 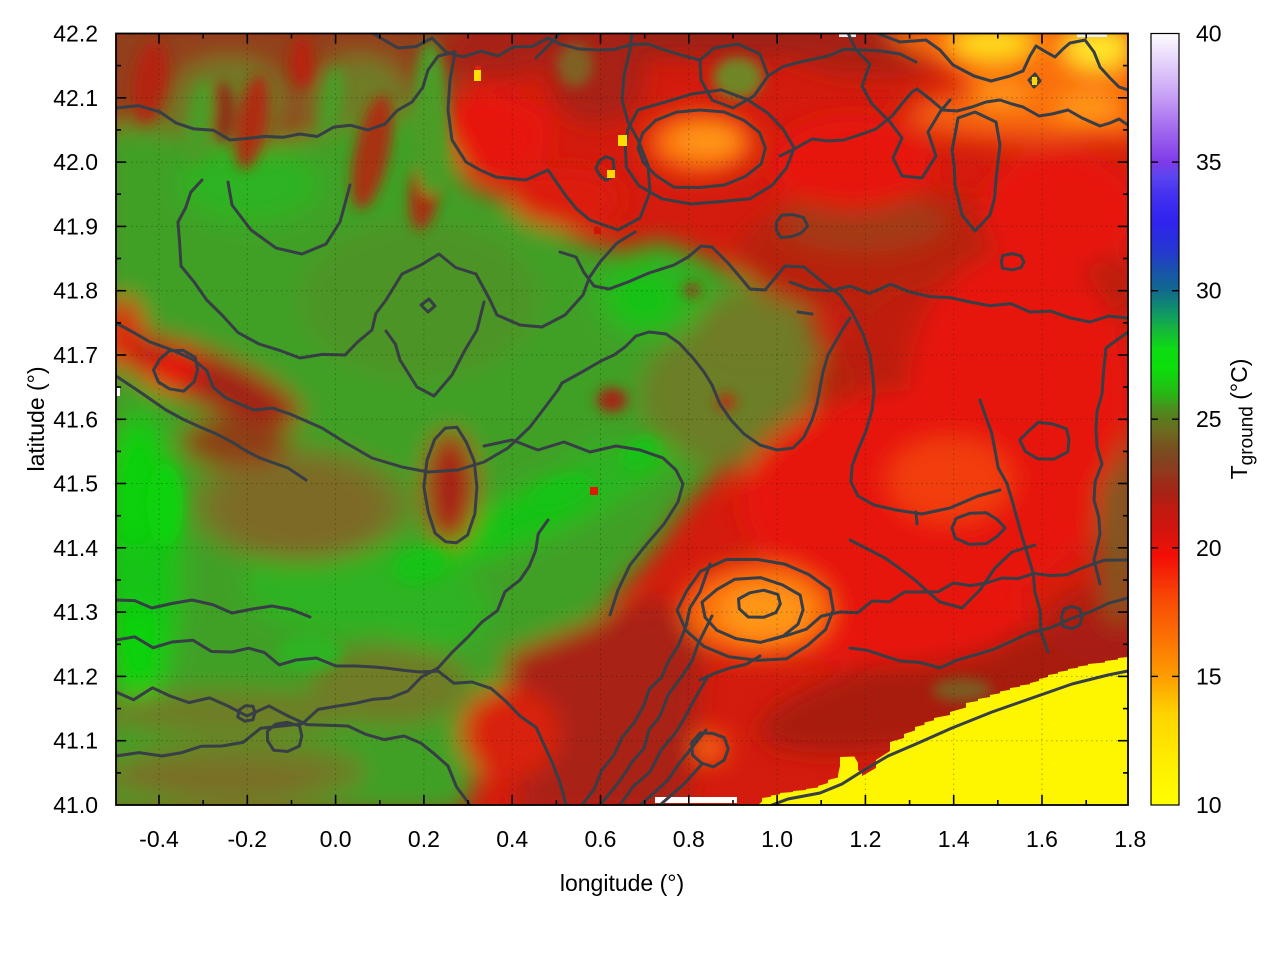 What do you see at coordinates (159, 839) in the screenshot?
I see `svg-text: -0.4` at bounding box center [159, 839].